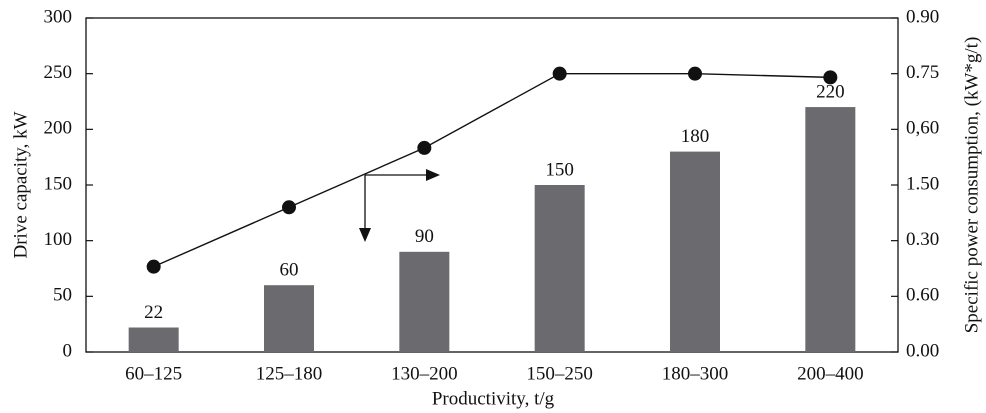 The image size is (986, 413). Describe the element at coordinates (289, 270) in the screenshot. I see `bar-value-label: 60` at that location.